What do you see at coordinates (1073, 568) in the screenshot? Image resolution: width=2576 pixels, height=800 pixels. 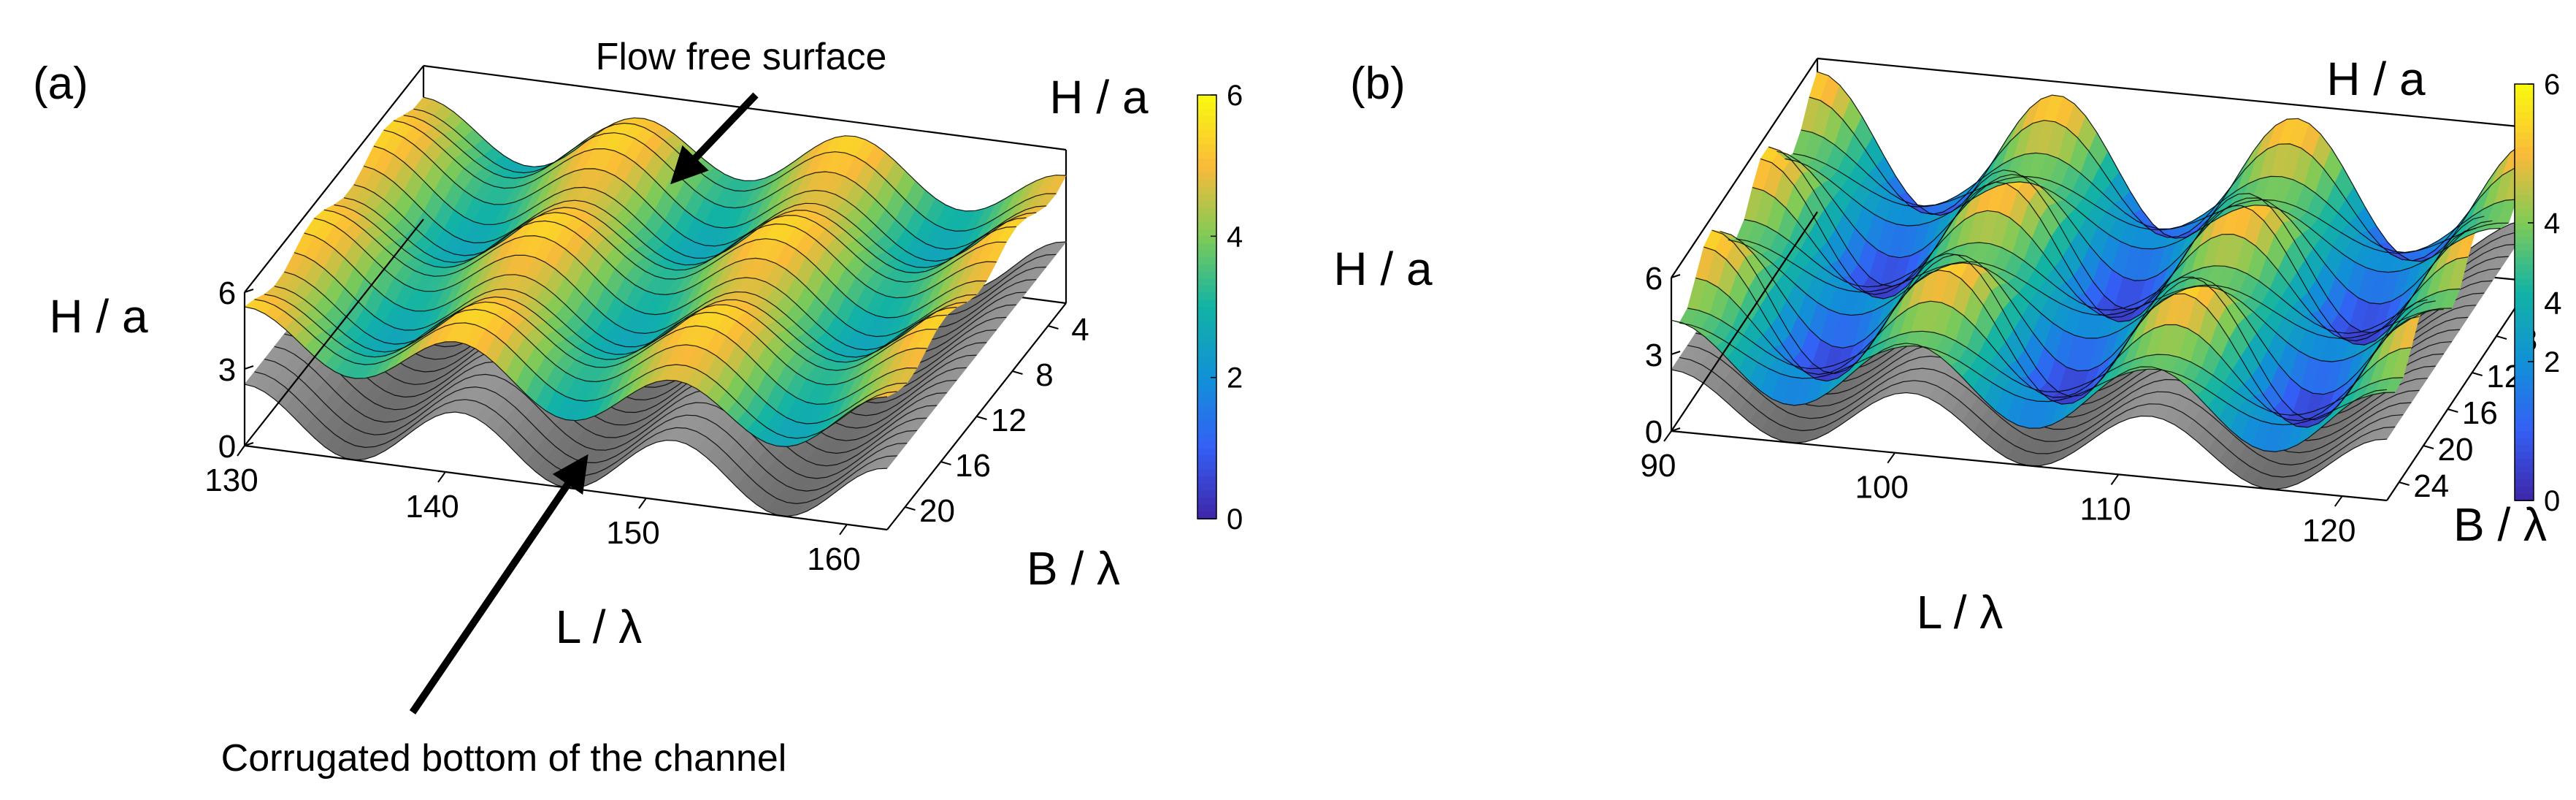 I see `y-axis-label: B / λ` at bounding box center [1073, 568].